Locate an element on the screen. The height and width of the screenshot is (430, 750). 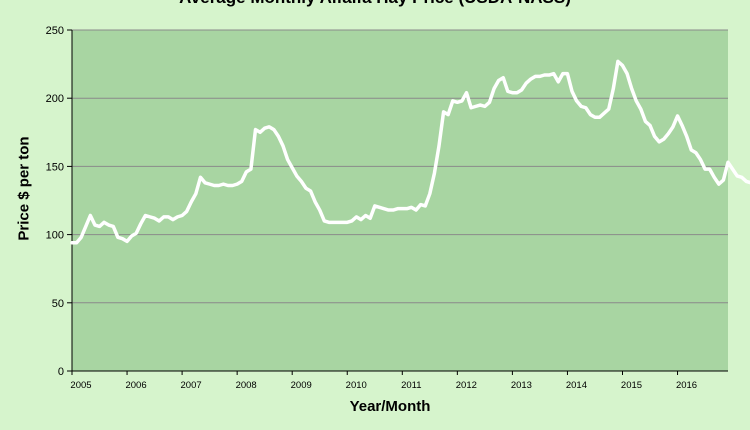
x-tick-label: 2006 is located at coordinates (135, 385).